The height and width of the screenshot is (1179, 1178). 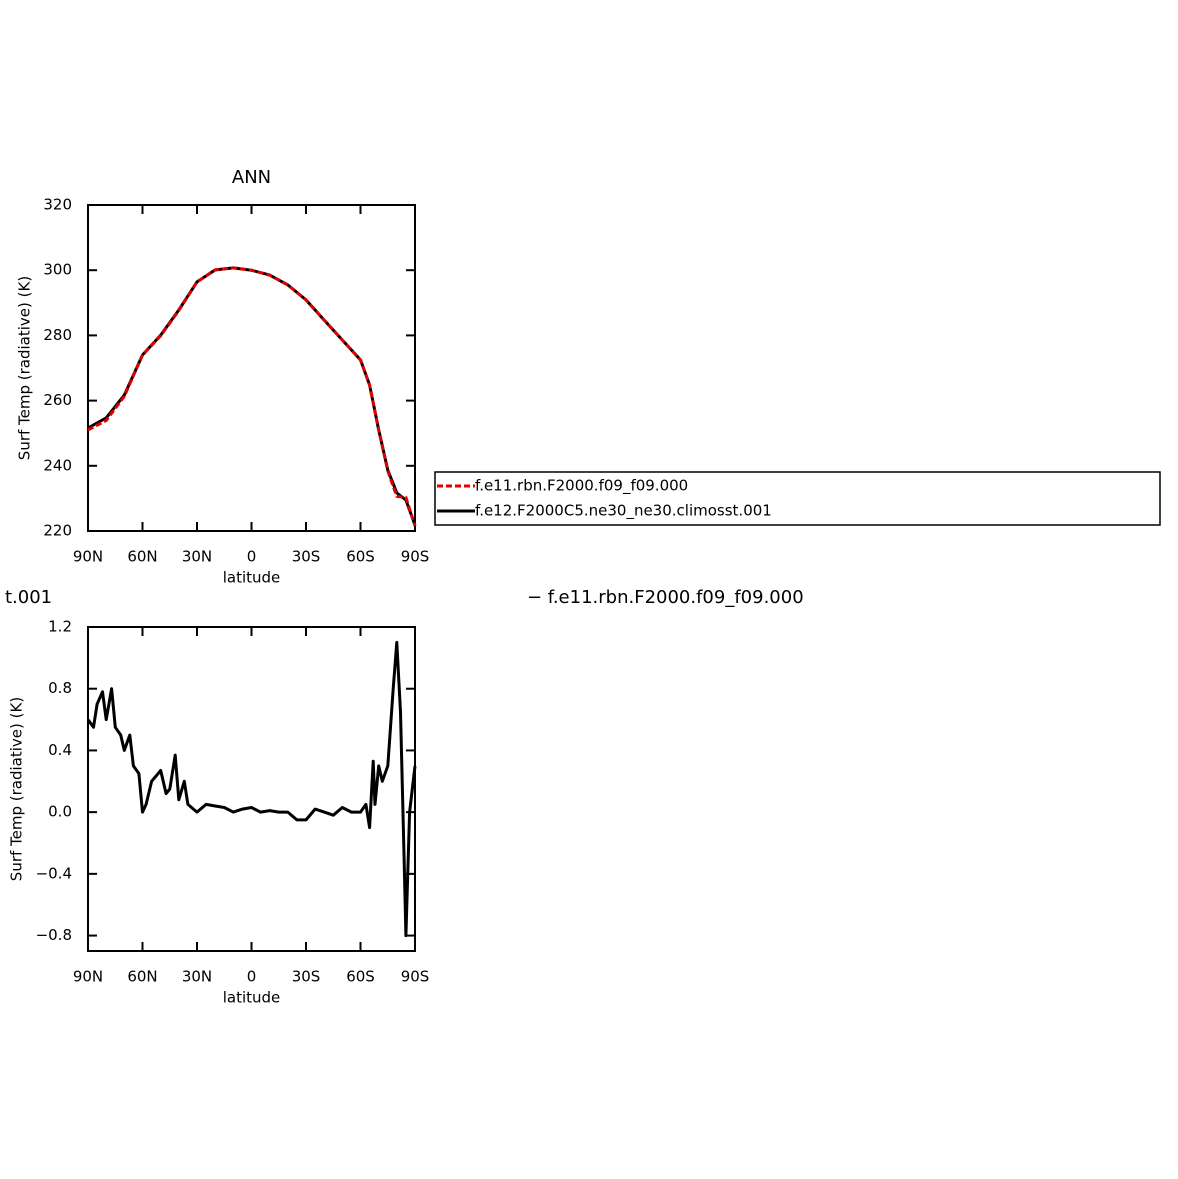 What do you see at coordinates (797, 498) in the screenshot?
I see `legend-box` at bounding box center [797, 498].